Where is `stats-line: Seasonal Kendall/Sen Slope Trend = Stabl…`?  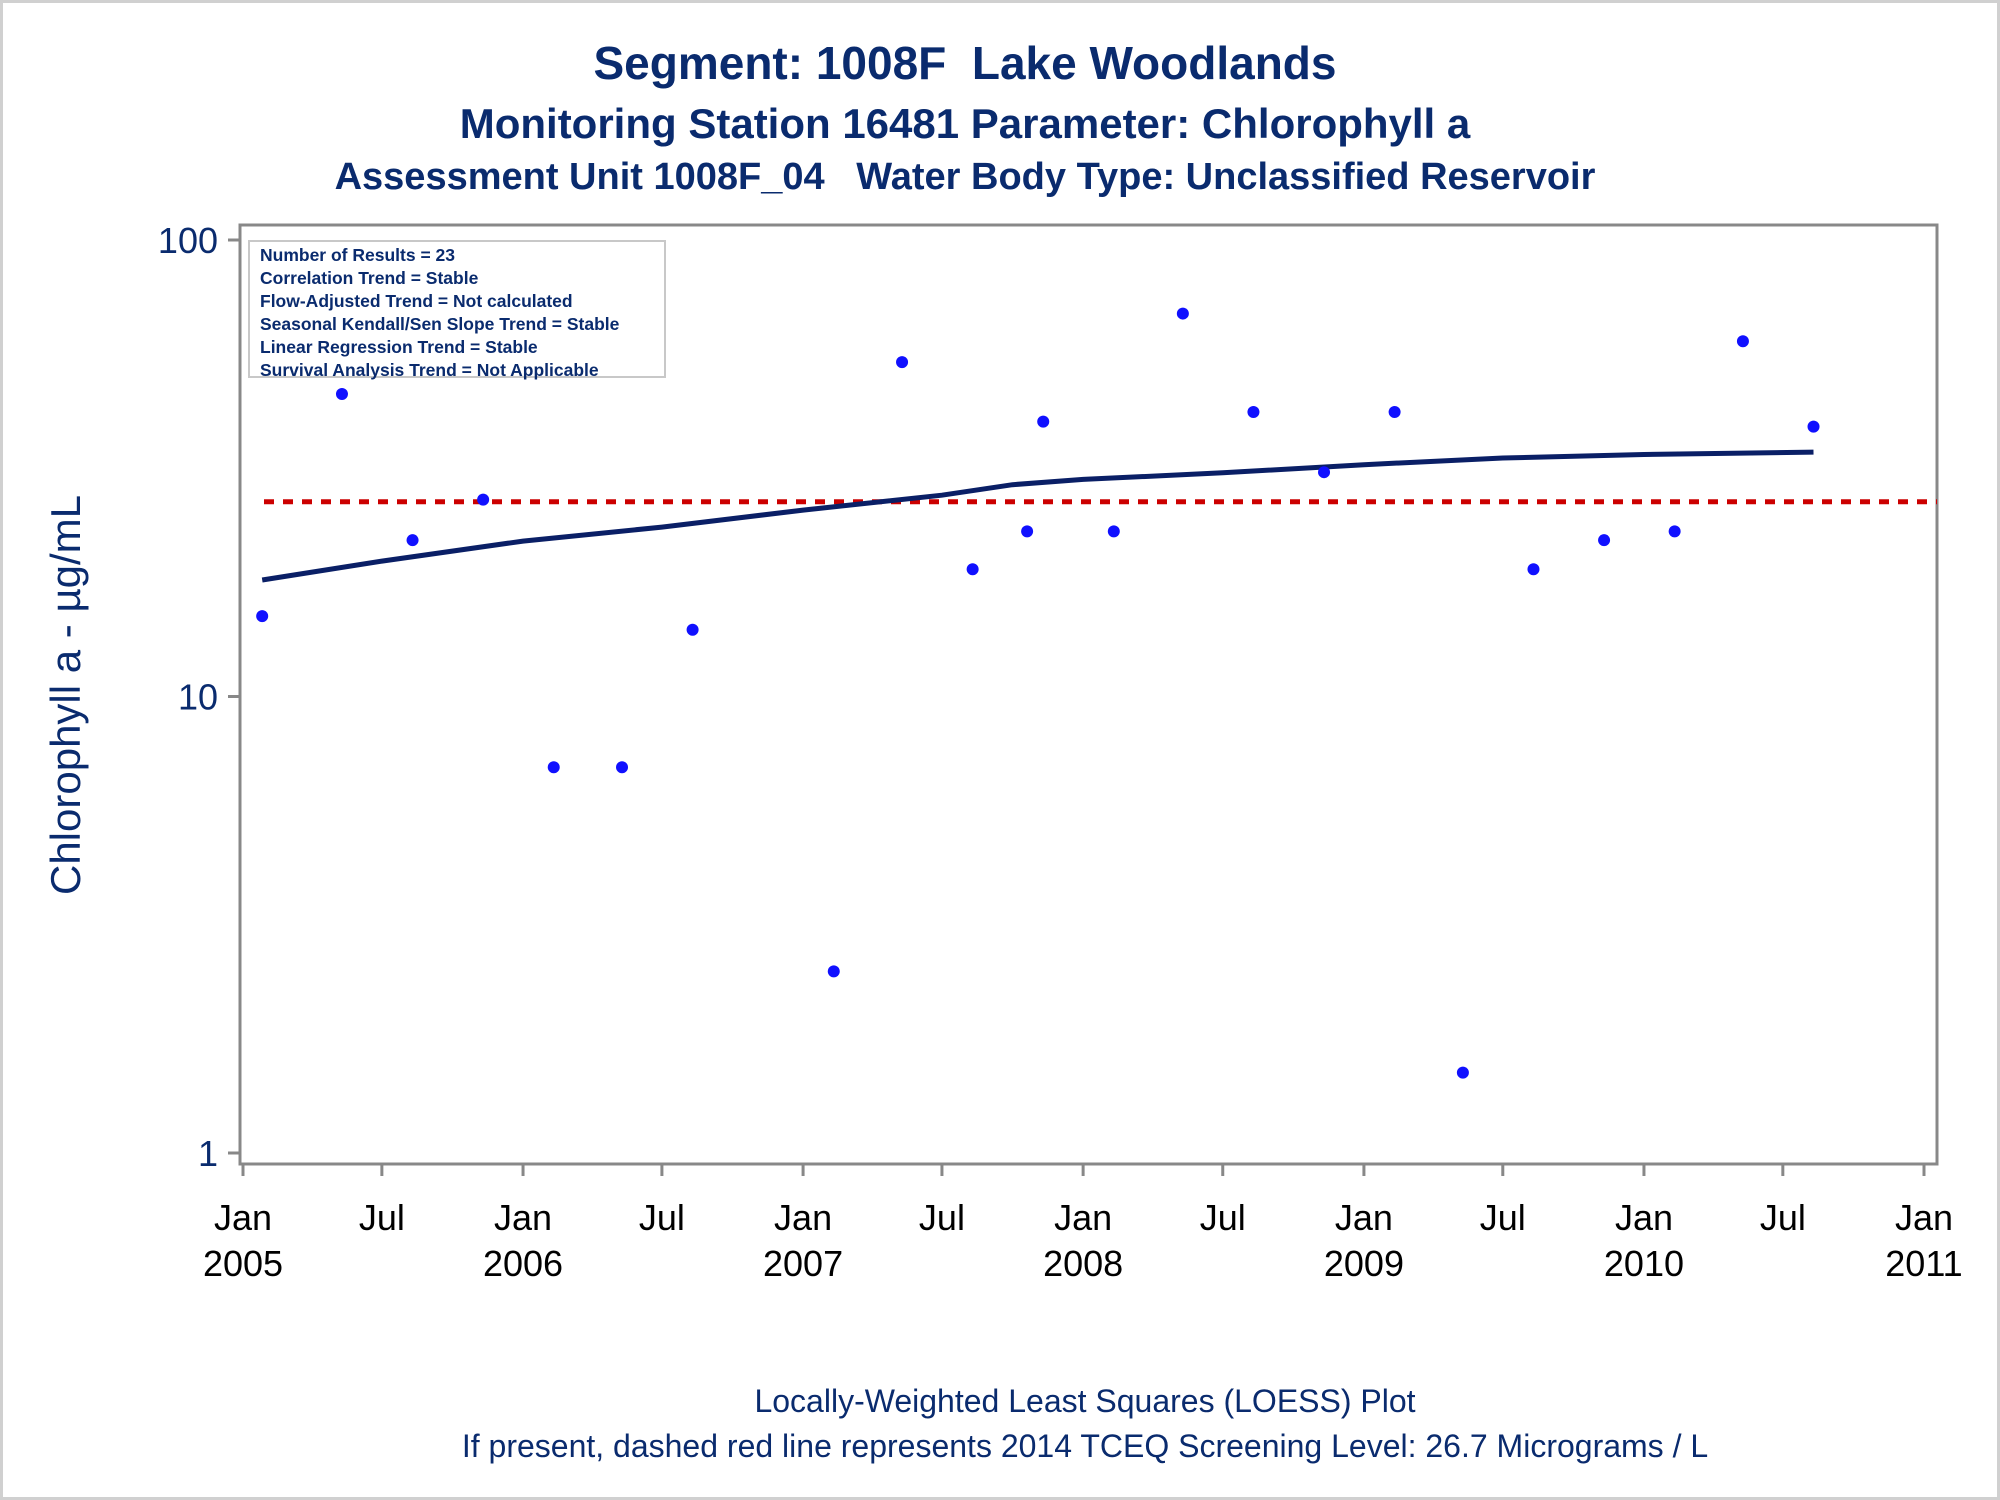
stats-line: Seasonal Kendall/Sen Slope Trend = Stabl… is located at coordinates (440, 324).